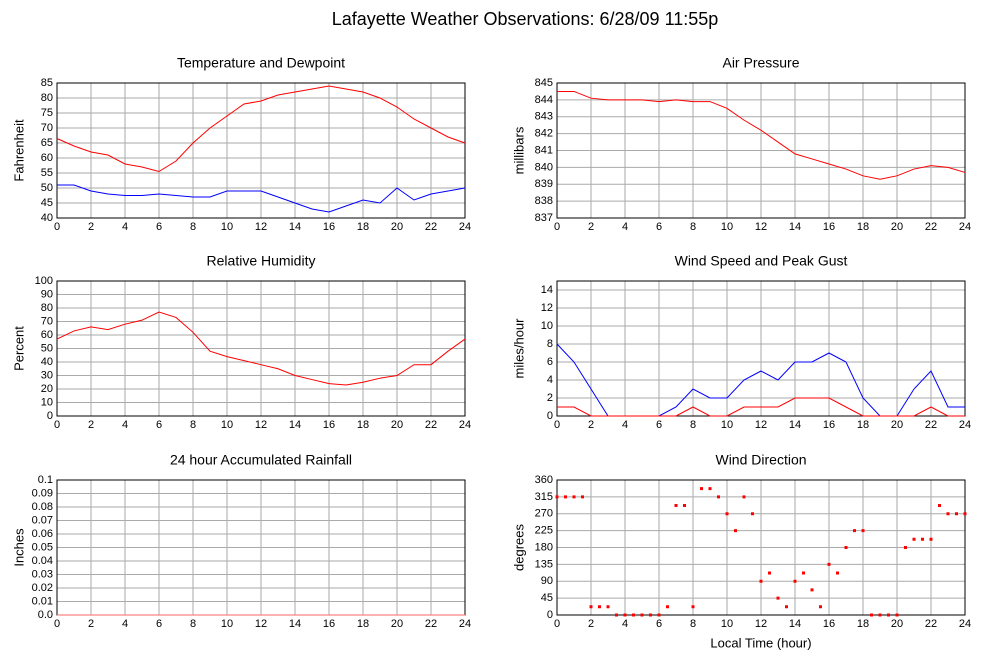 This screenshot has height=659, width=999. What do you see at coordinates (261, 261) in the screenshot?
I see `chart-title: Relative Humidity` at bounding box center [261, 261].